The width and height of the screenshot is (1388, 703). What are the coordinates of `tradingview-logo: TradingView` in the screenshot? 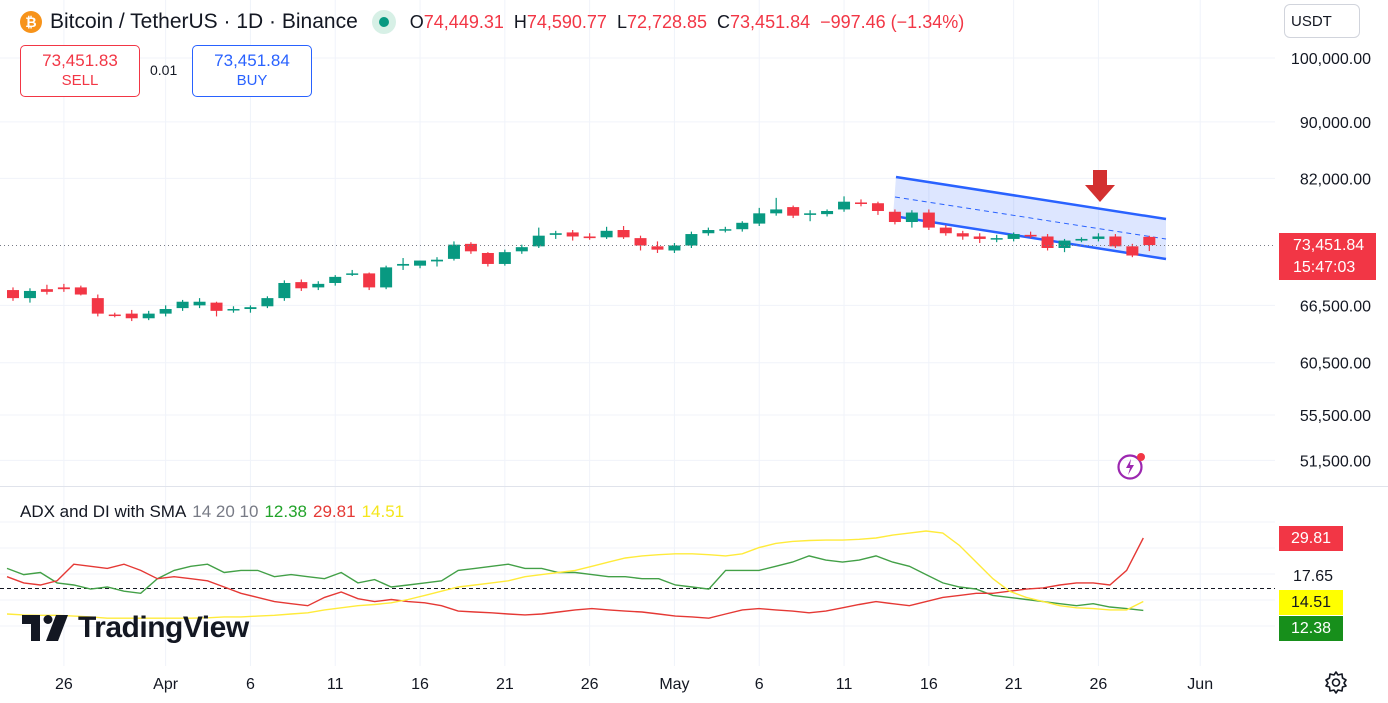 It's located at (135, 628).